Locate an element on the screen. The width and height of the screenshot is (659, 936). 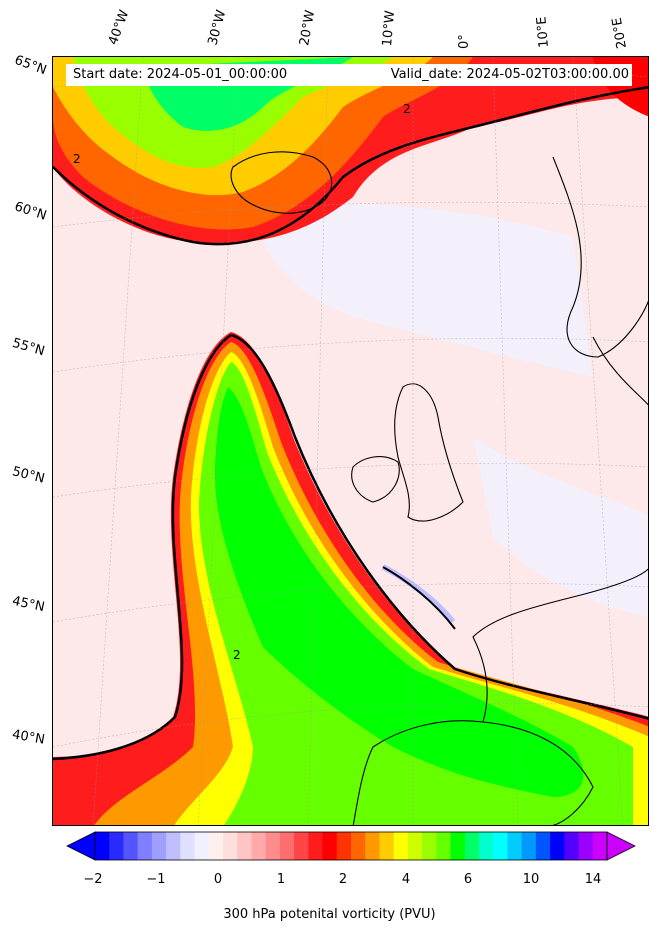
france-coast is located at coordinates (560, 645).